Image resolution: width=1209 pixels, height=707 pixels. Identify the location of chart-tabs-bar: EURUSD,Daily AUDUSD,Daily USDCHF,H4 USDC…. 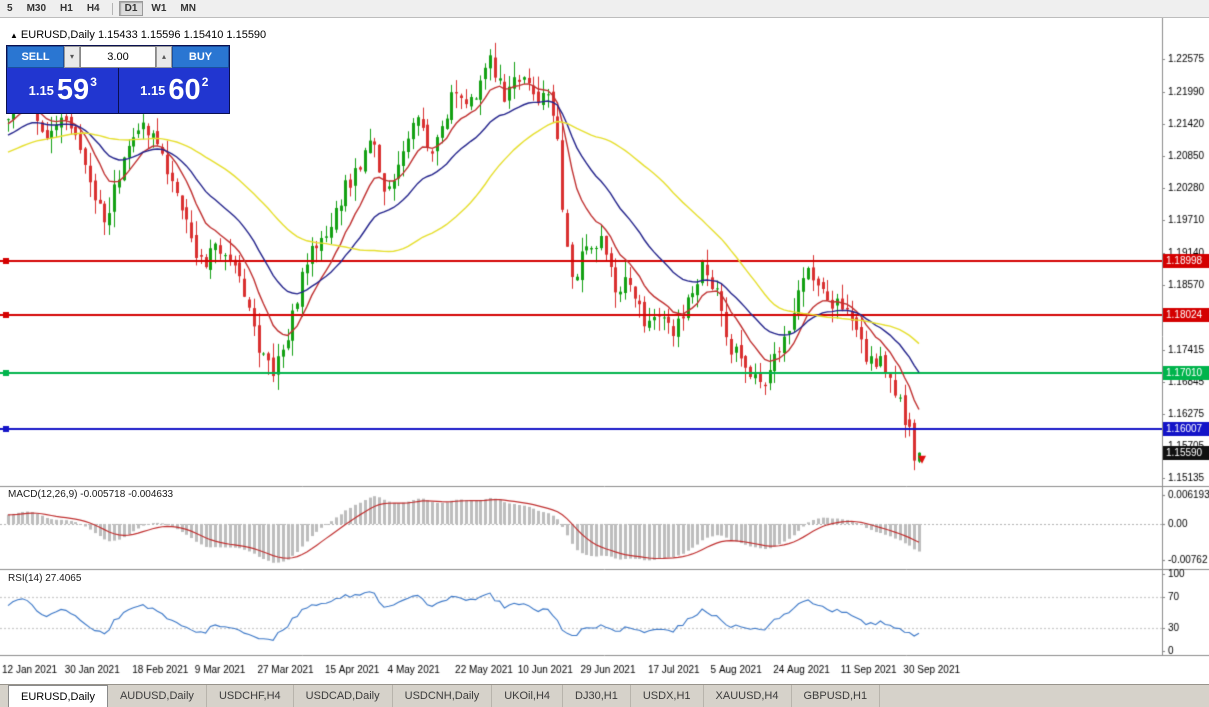
(604, 695).